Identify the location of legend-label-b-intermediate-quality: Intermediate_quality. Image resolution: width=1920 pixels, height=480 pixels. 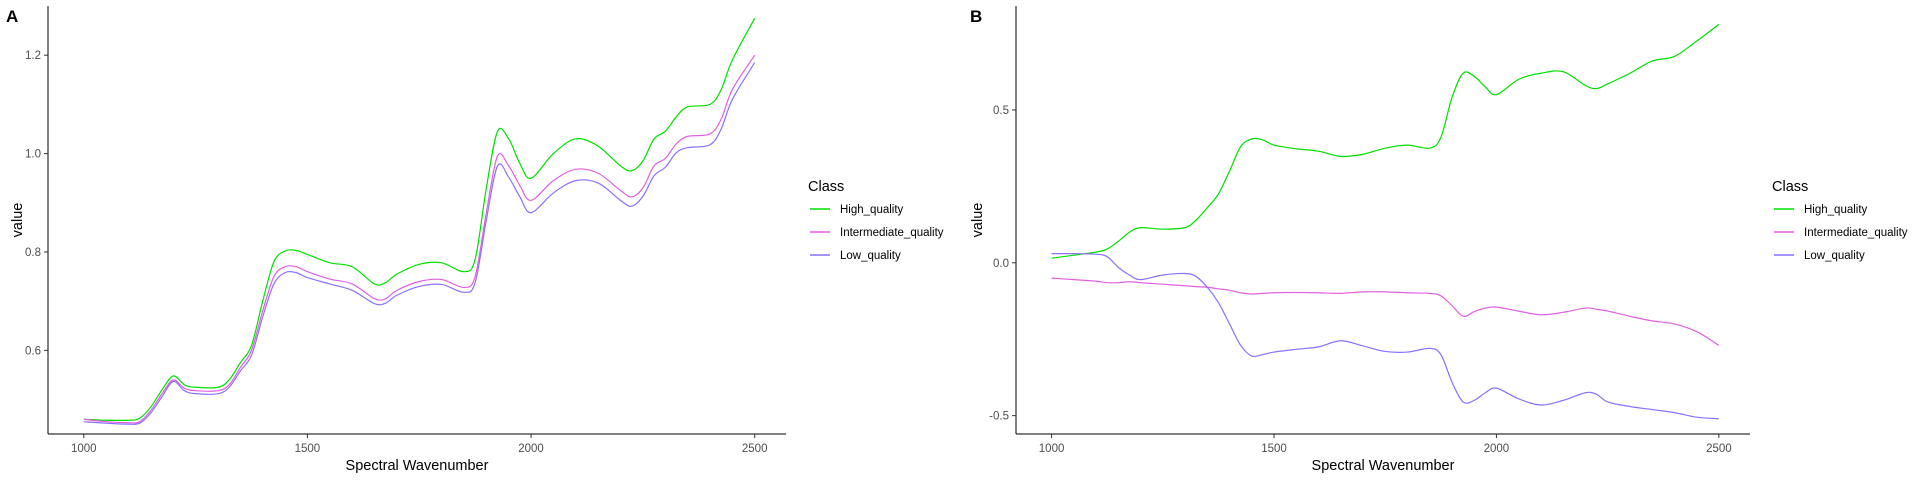
(1856, 233).